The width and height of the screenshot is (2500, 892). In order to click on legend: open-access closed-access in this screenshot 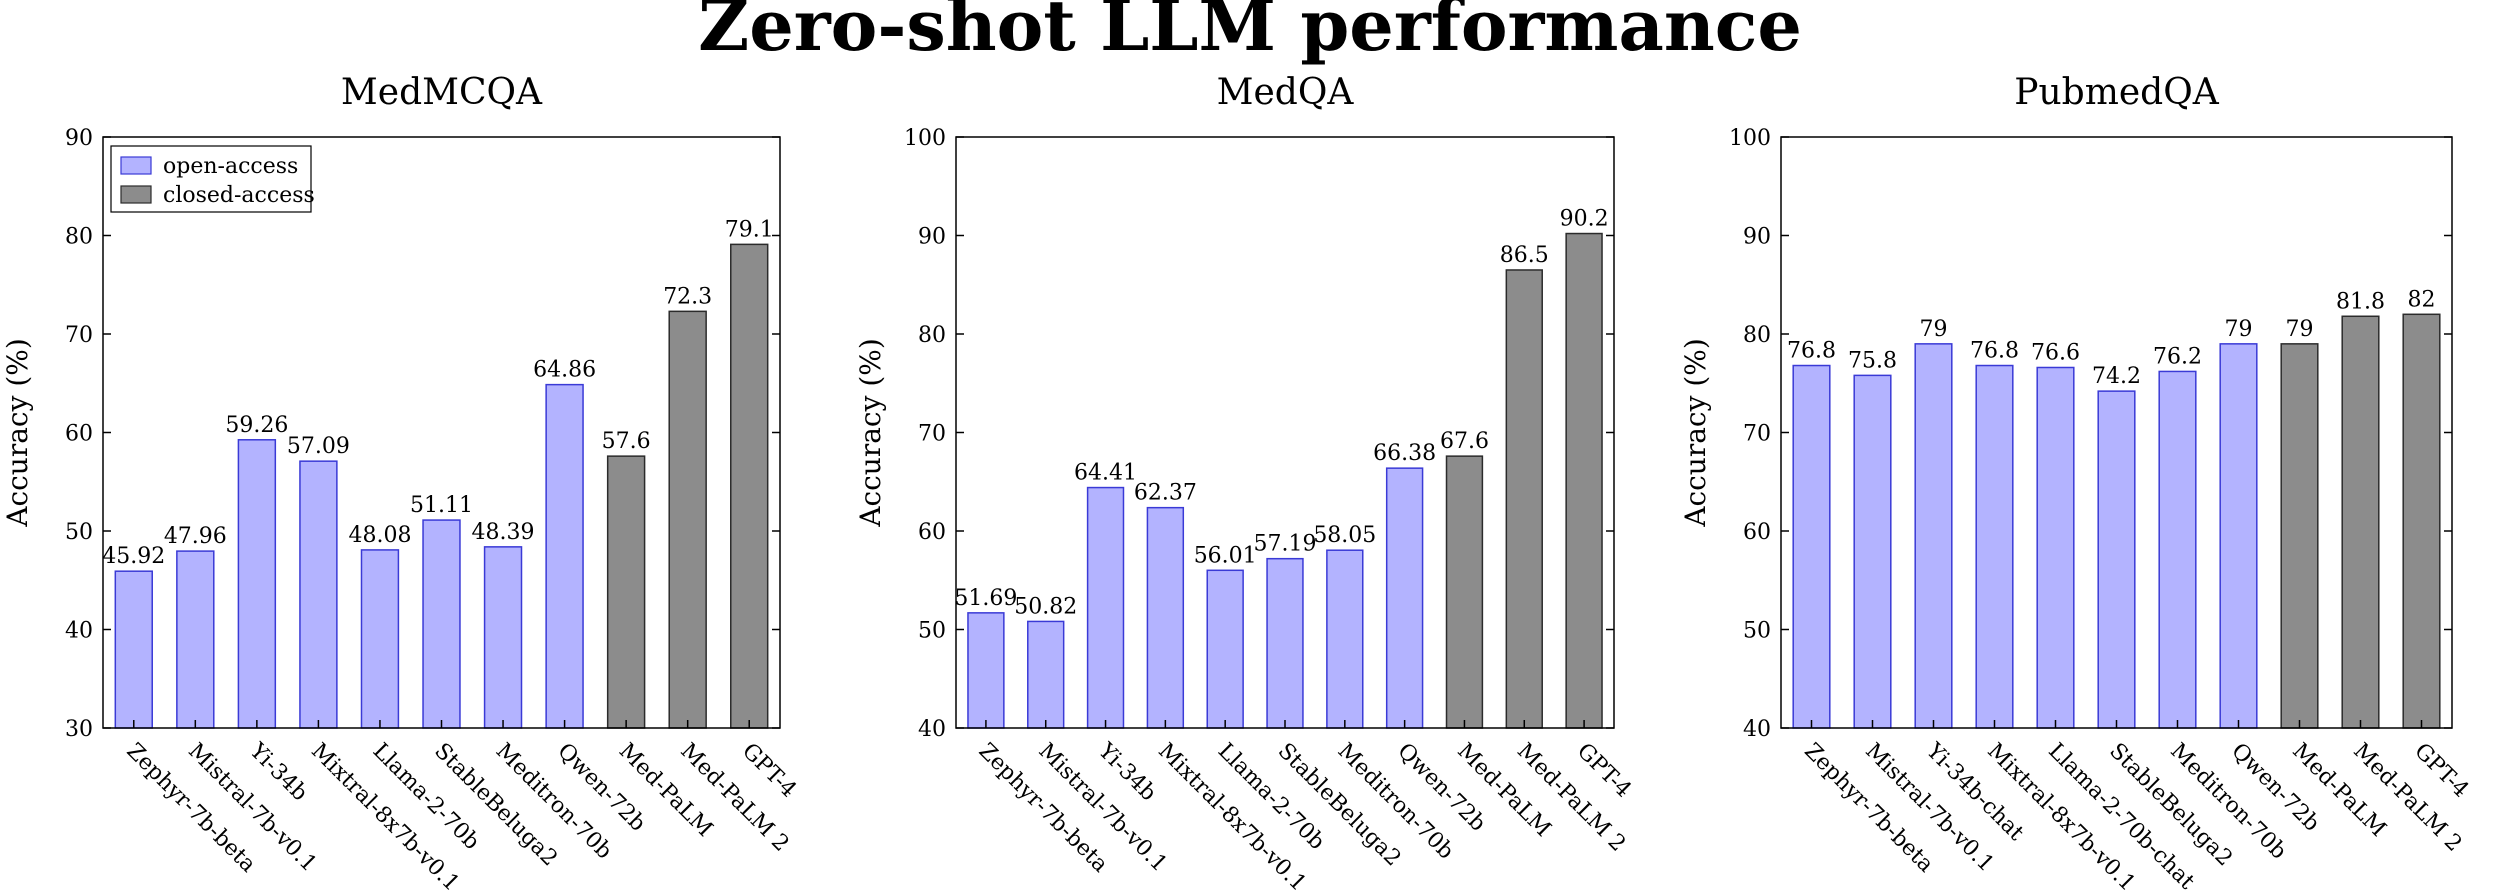, I will do `click(212, 179)`.